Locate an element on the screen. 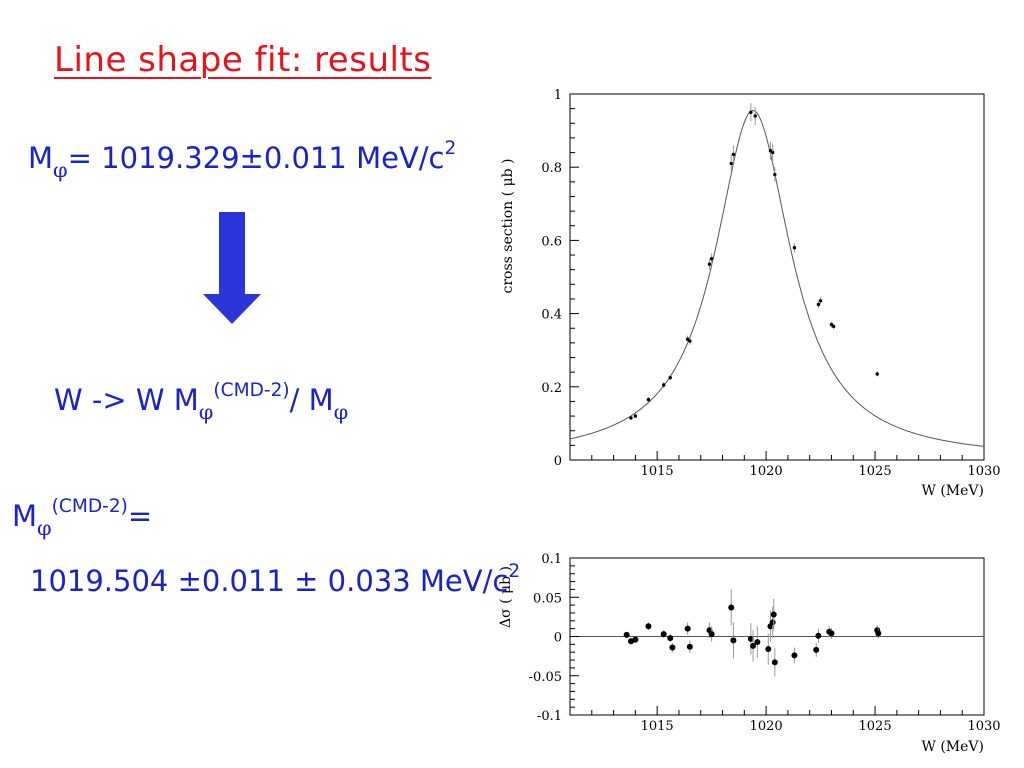 This screenshot has width=1024, height=768. cmd2-mass-label: Mφ(CMD-2)= is located at coordinates (82, 518).